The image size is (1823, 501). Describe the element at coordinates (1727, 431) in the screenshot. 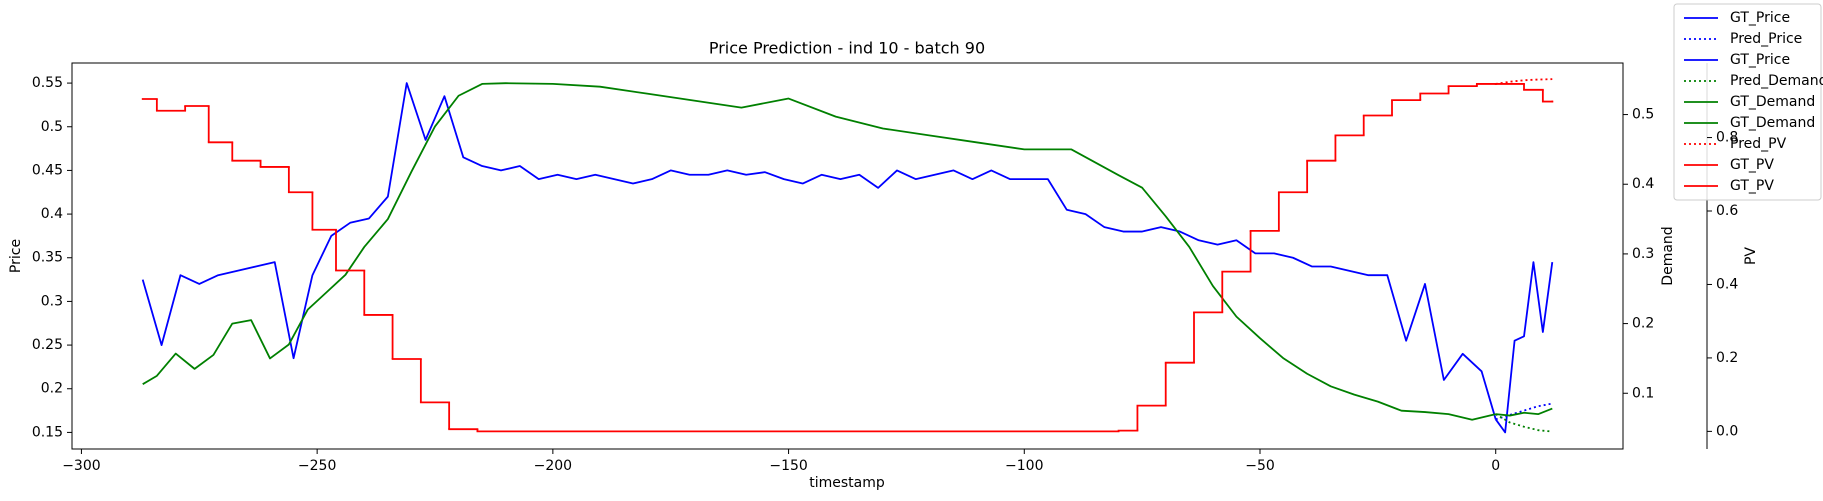

I see `y3-tick-label: 0.0` at that location.